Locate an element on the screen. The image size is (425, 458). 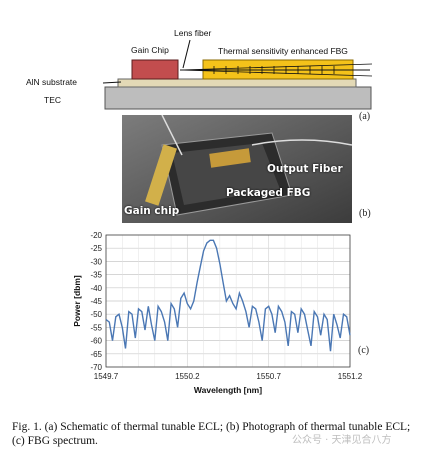
photo-illustration is located at coordinates (237, 169).